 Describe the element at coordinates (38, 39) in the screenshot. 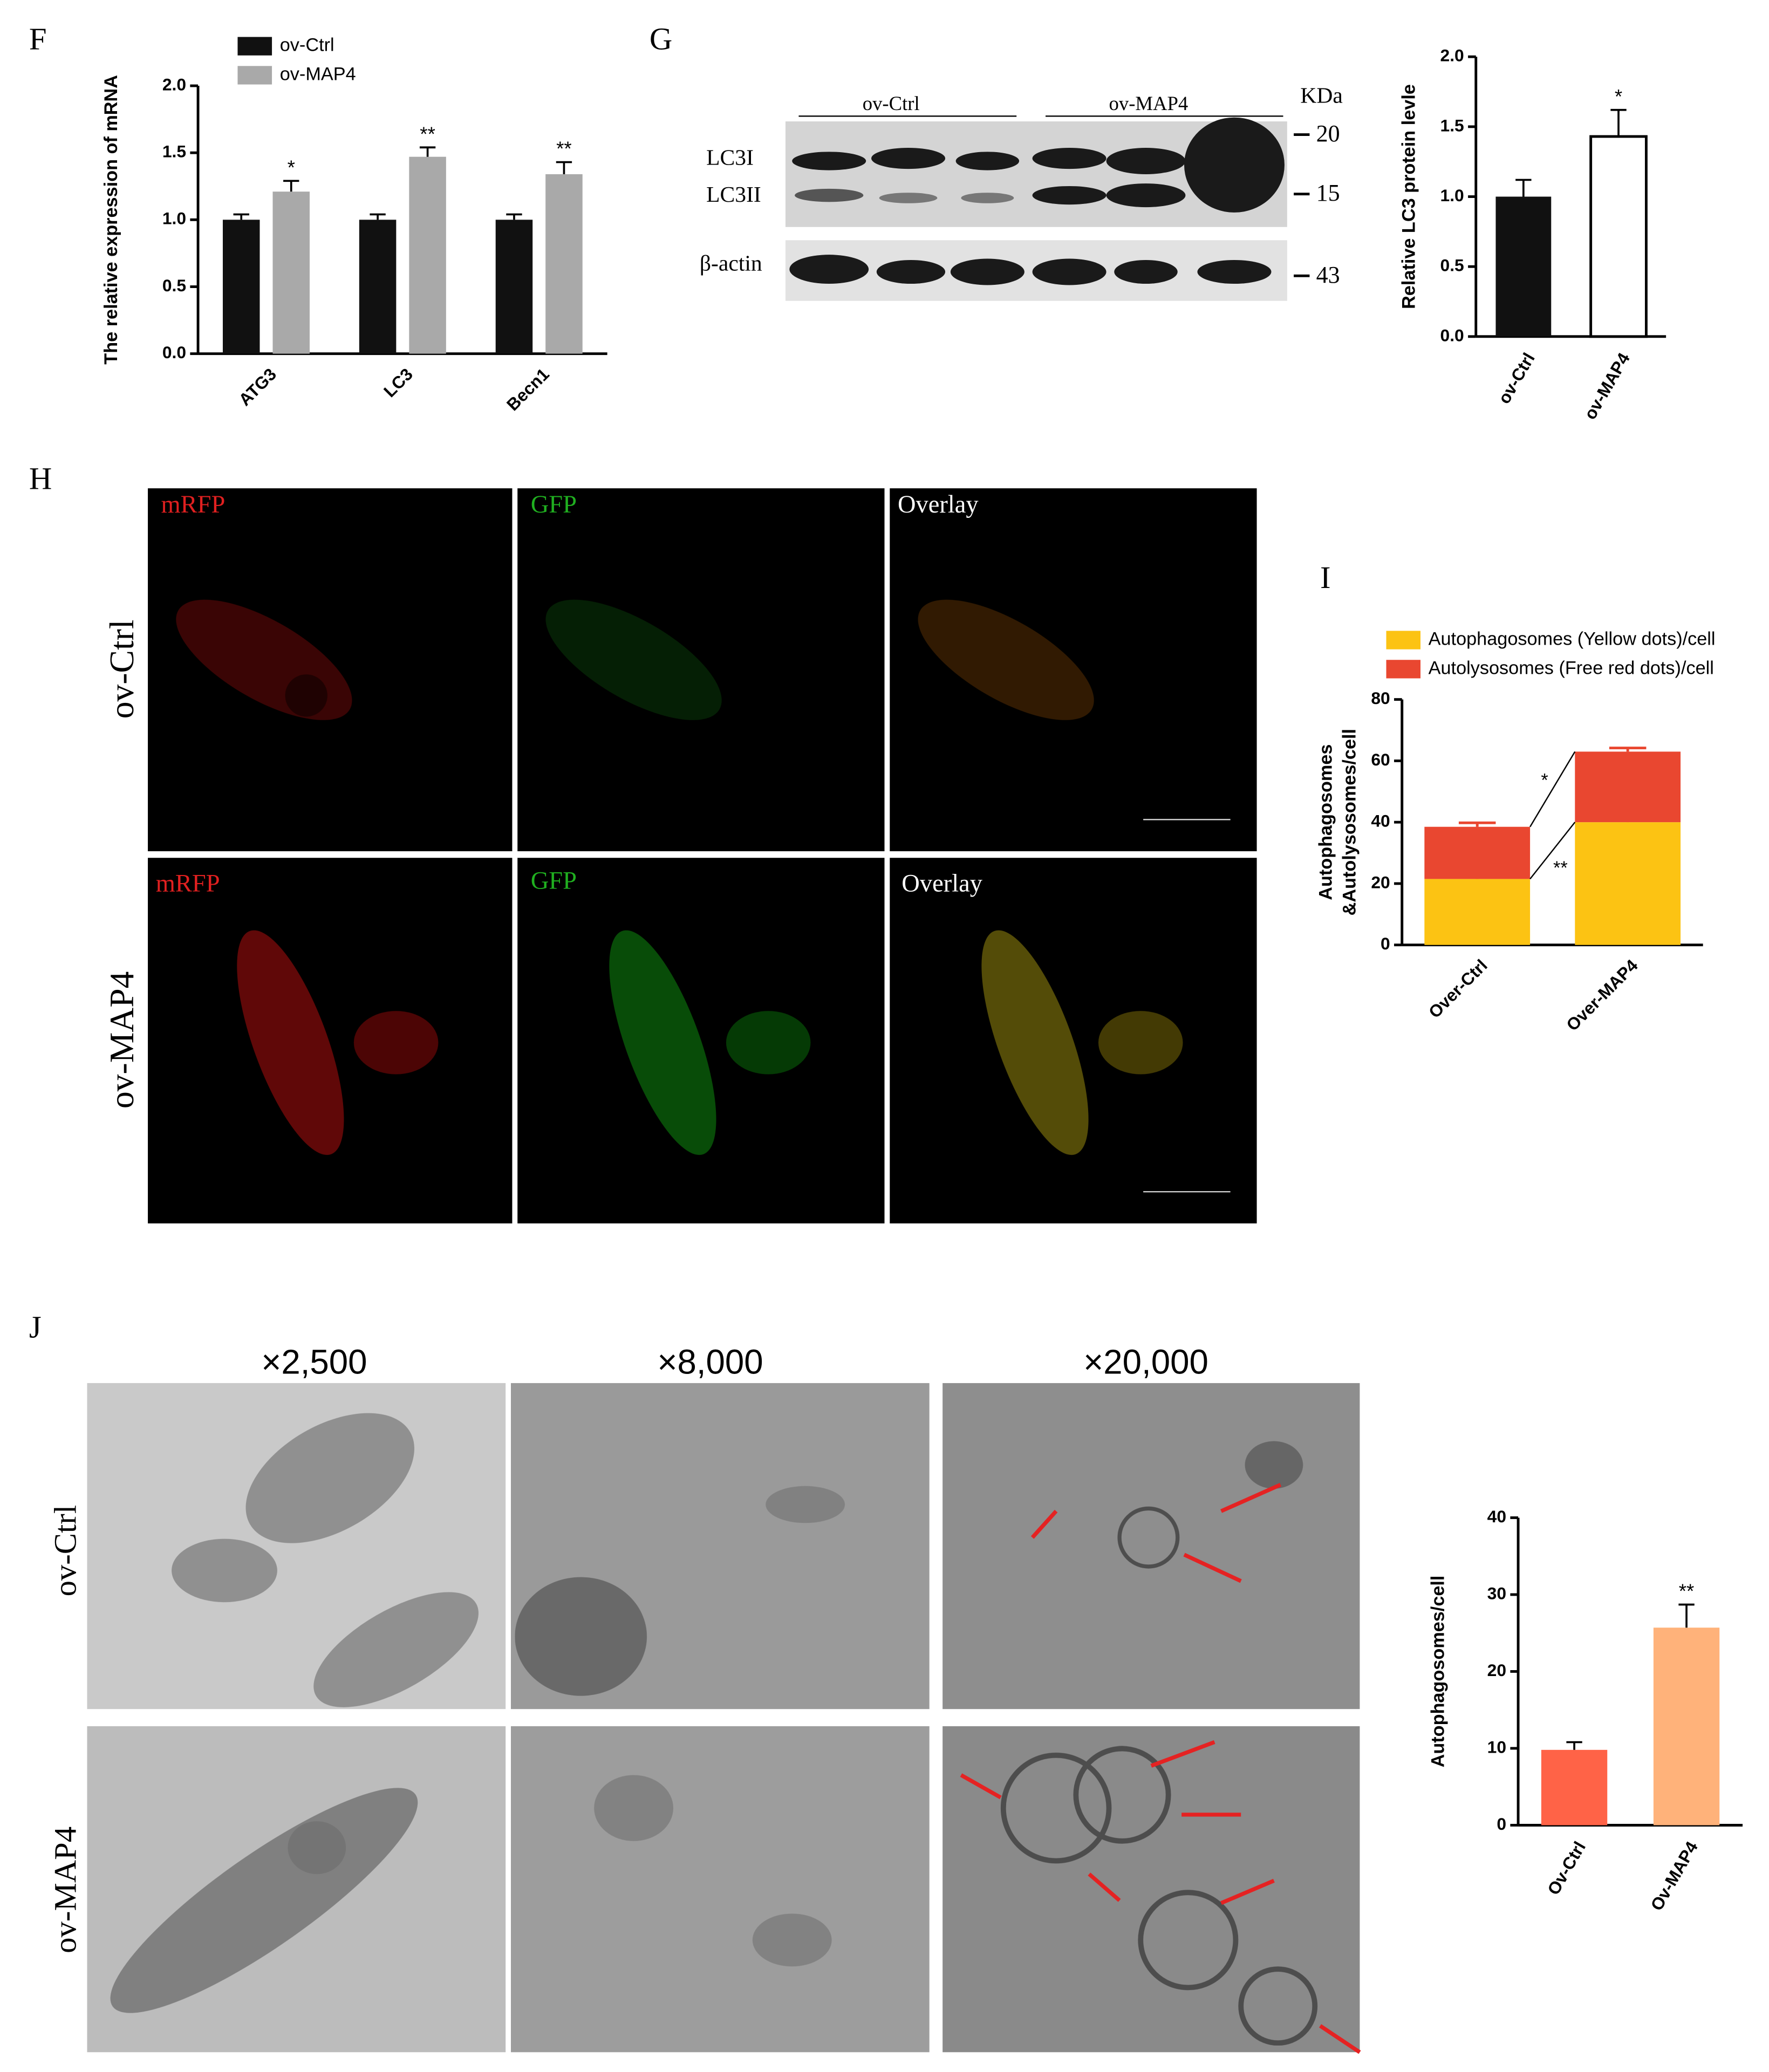

I see `panel-letter: F` at that location.